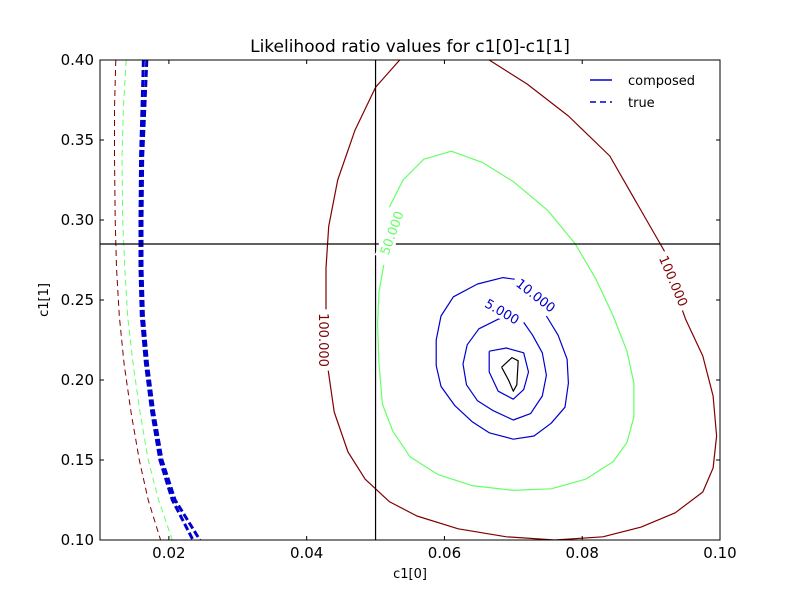 This screenshot has height=600, width=800. Describe the element at coordinates (410, 47) in the screenshot. I see `chart-title: Likelihood ratio values for c1[0]-c1[1]` at that location.